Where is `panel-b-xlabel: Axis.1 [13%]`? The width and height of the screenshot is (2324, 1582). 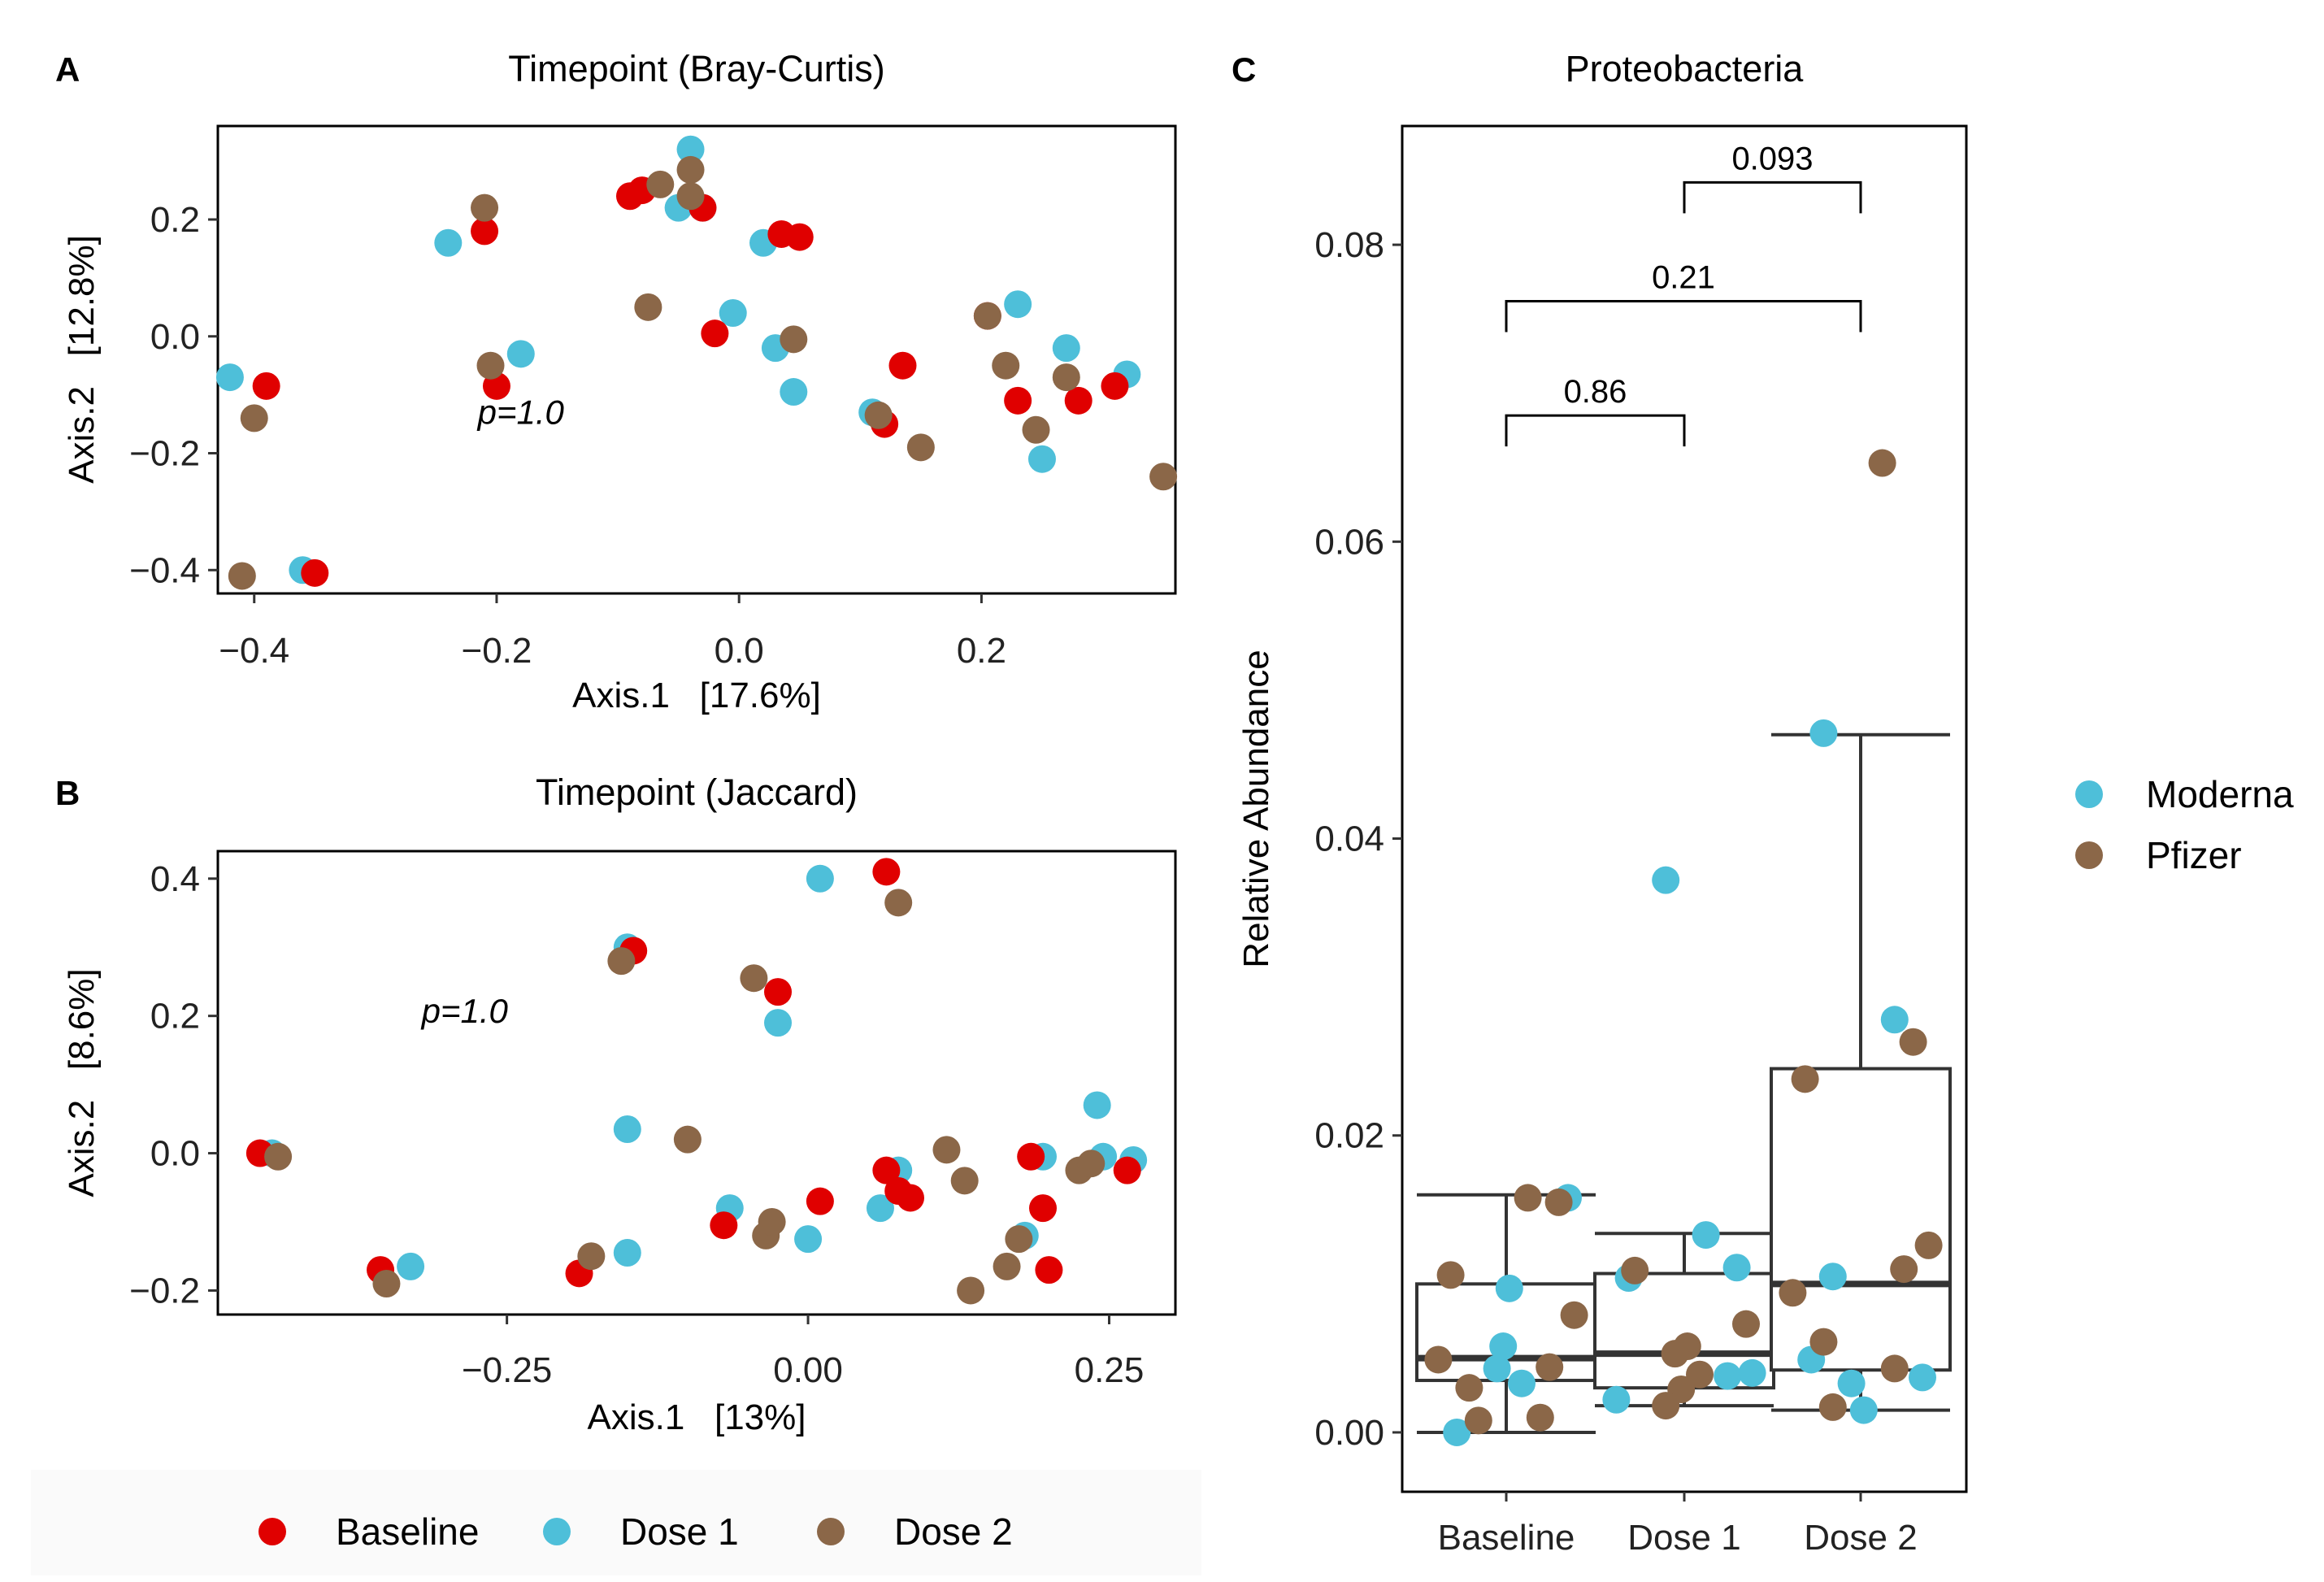 panel-b-xlabel: Axis.1 [13%] is located at coordinates (696, 1417).